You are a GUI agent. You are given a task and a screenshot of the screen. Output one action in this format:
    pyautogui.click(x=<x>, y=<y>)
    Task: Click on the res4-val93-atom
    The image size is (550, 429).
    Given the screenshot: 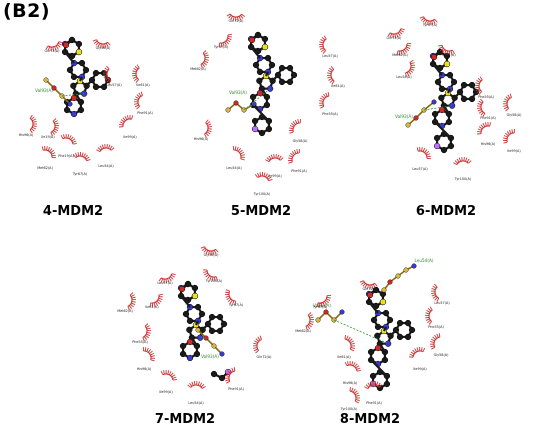 What is the action you would take?
    pyautogui.click(x=46, y=80)
    